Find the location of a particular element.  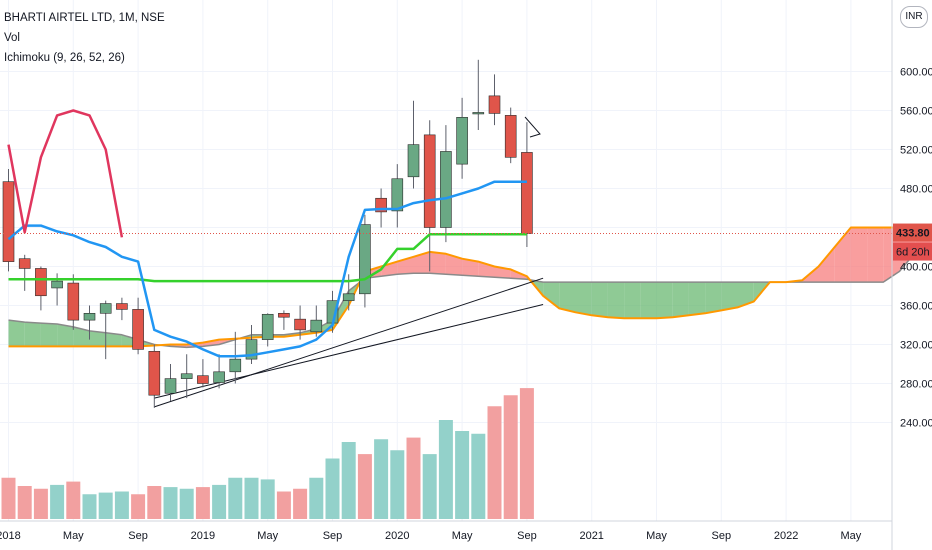

price-tick-label: 480.00 is located at coordinates (916, 190).